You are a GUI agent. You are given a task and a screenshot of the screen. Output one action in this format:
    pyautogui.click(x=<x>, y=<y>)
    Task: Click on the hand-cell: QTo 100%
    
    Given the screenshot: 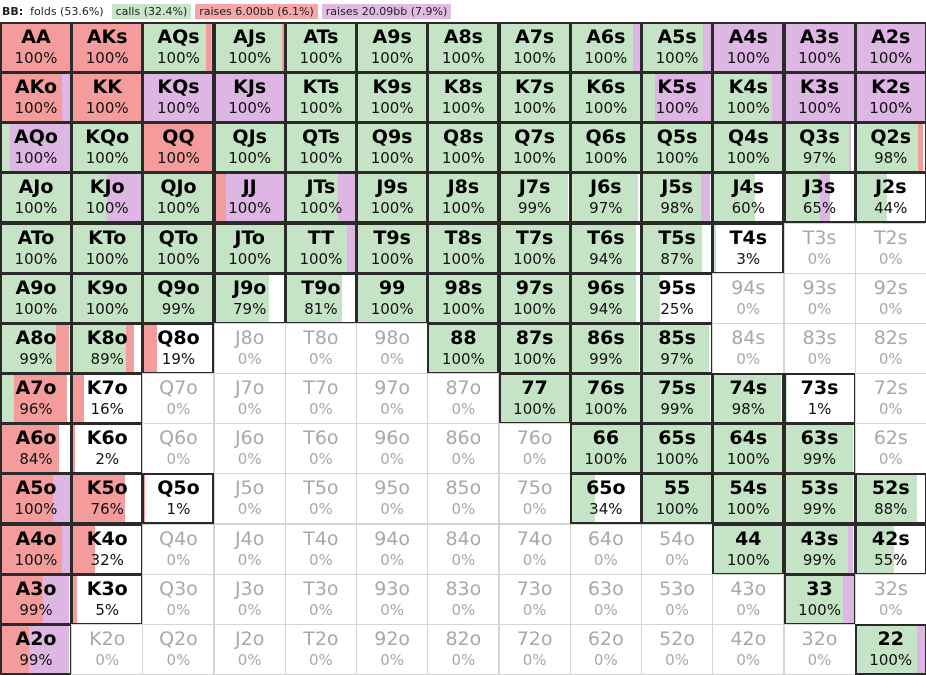 What is the action you would take?
    pyautogui.click(x=178, y=248)
    